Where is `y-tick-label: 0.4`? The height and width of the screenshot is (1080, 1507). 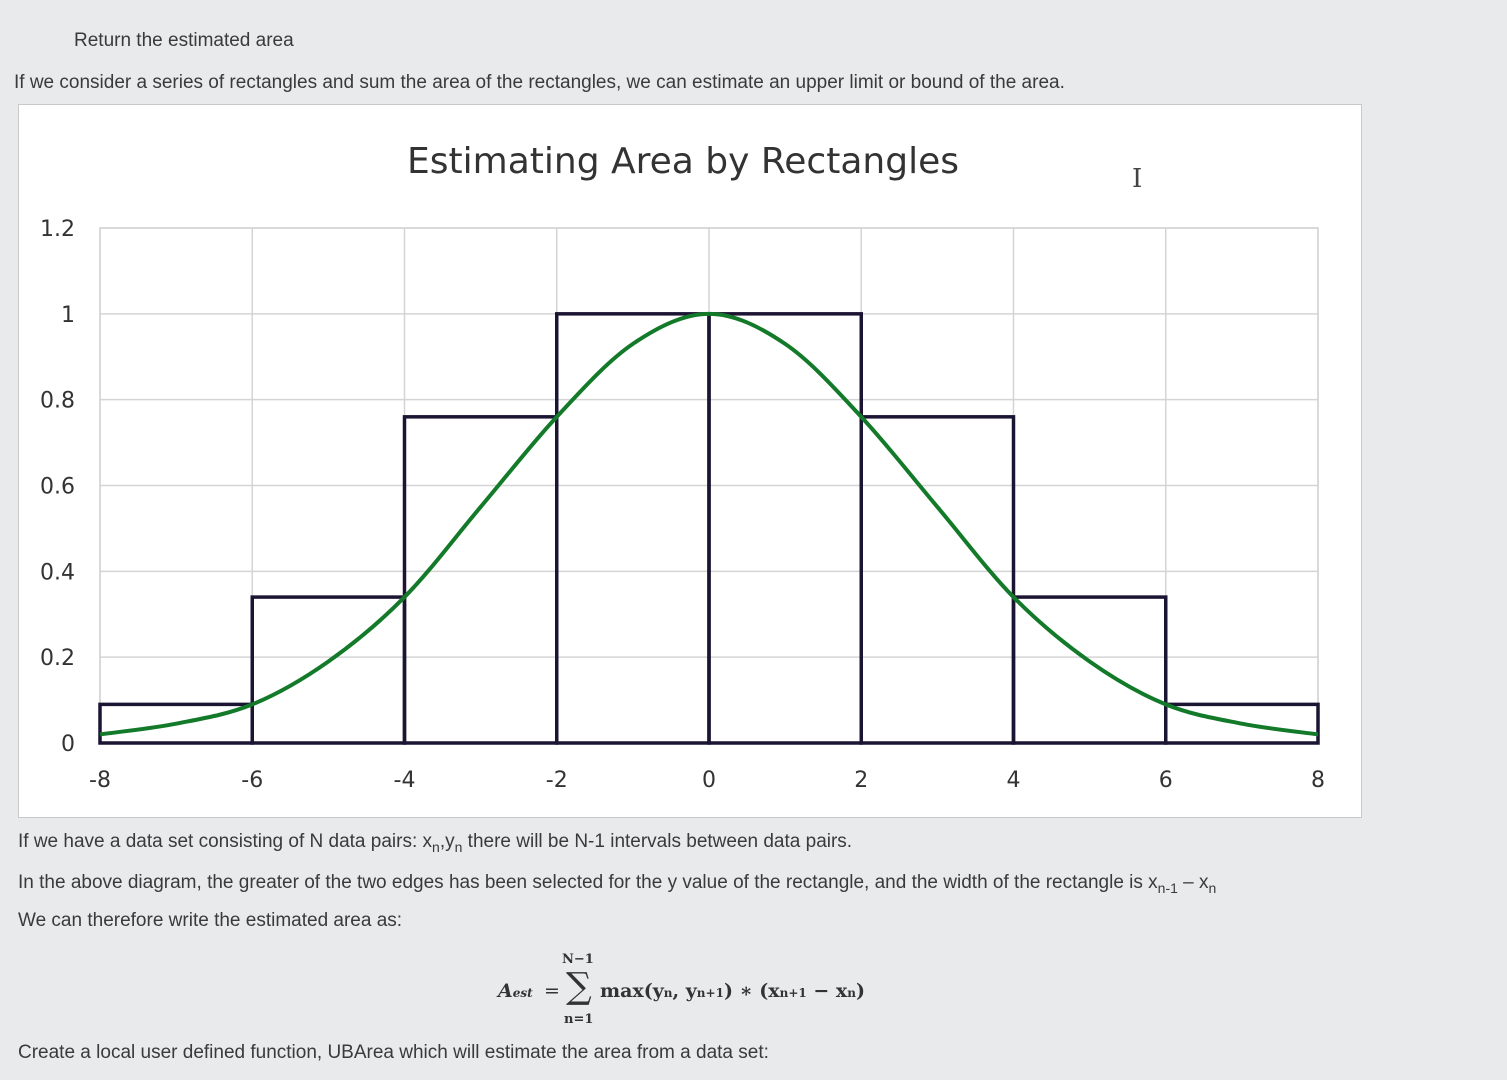
y-tick-label: 0.4 is located at coordinates (57, 572).